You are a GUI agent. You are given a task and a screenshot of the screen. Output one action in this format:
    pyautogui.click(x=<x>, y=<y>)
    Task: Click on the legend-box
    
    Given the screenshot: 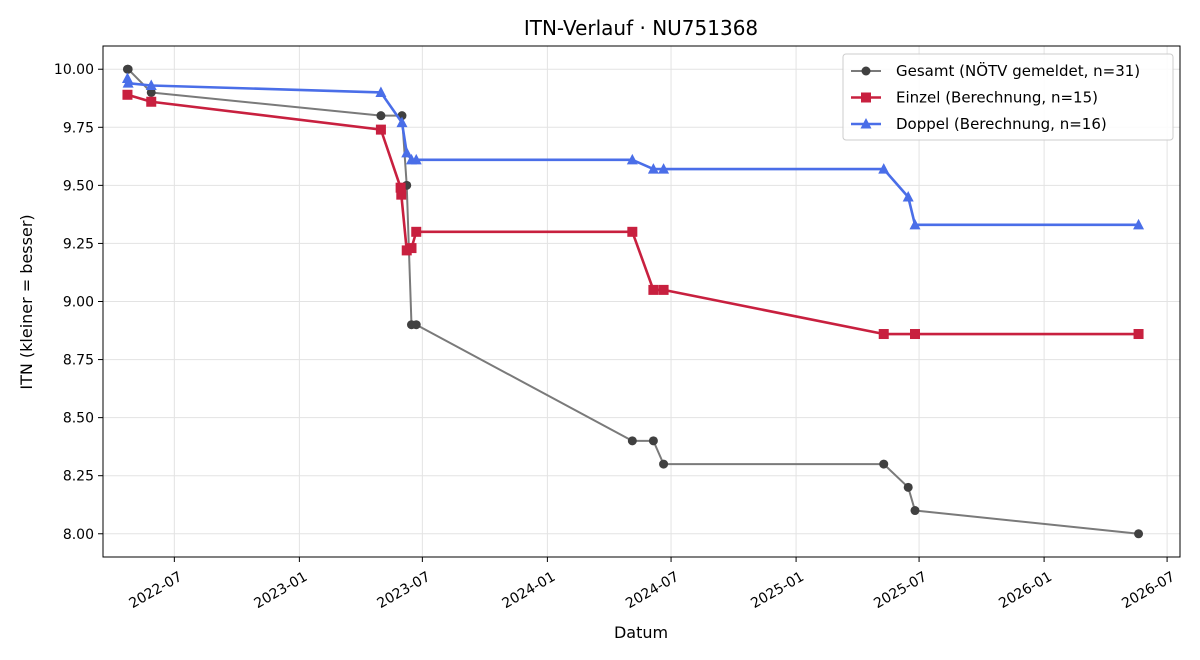 What is the action you would take?
    pyautogui.click(x=1008, y=97)
    